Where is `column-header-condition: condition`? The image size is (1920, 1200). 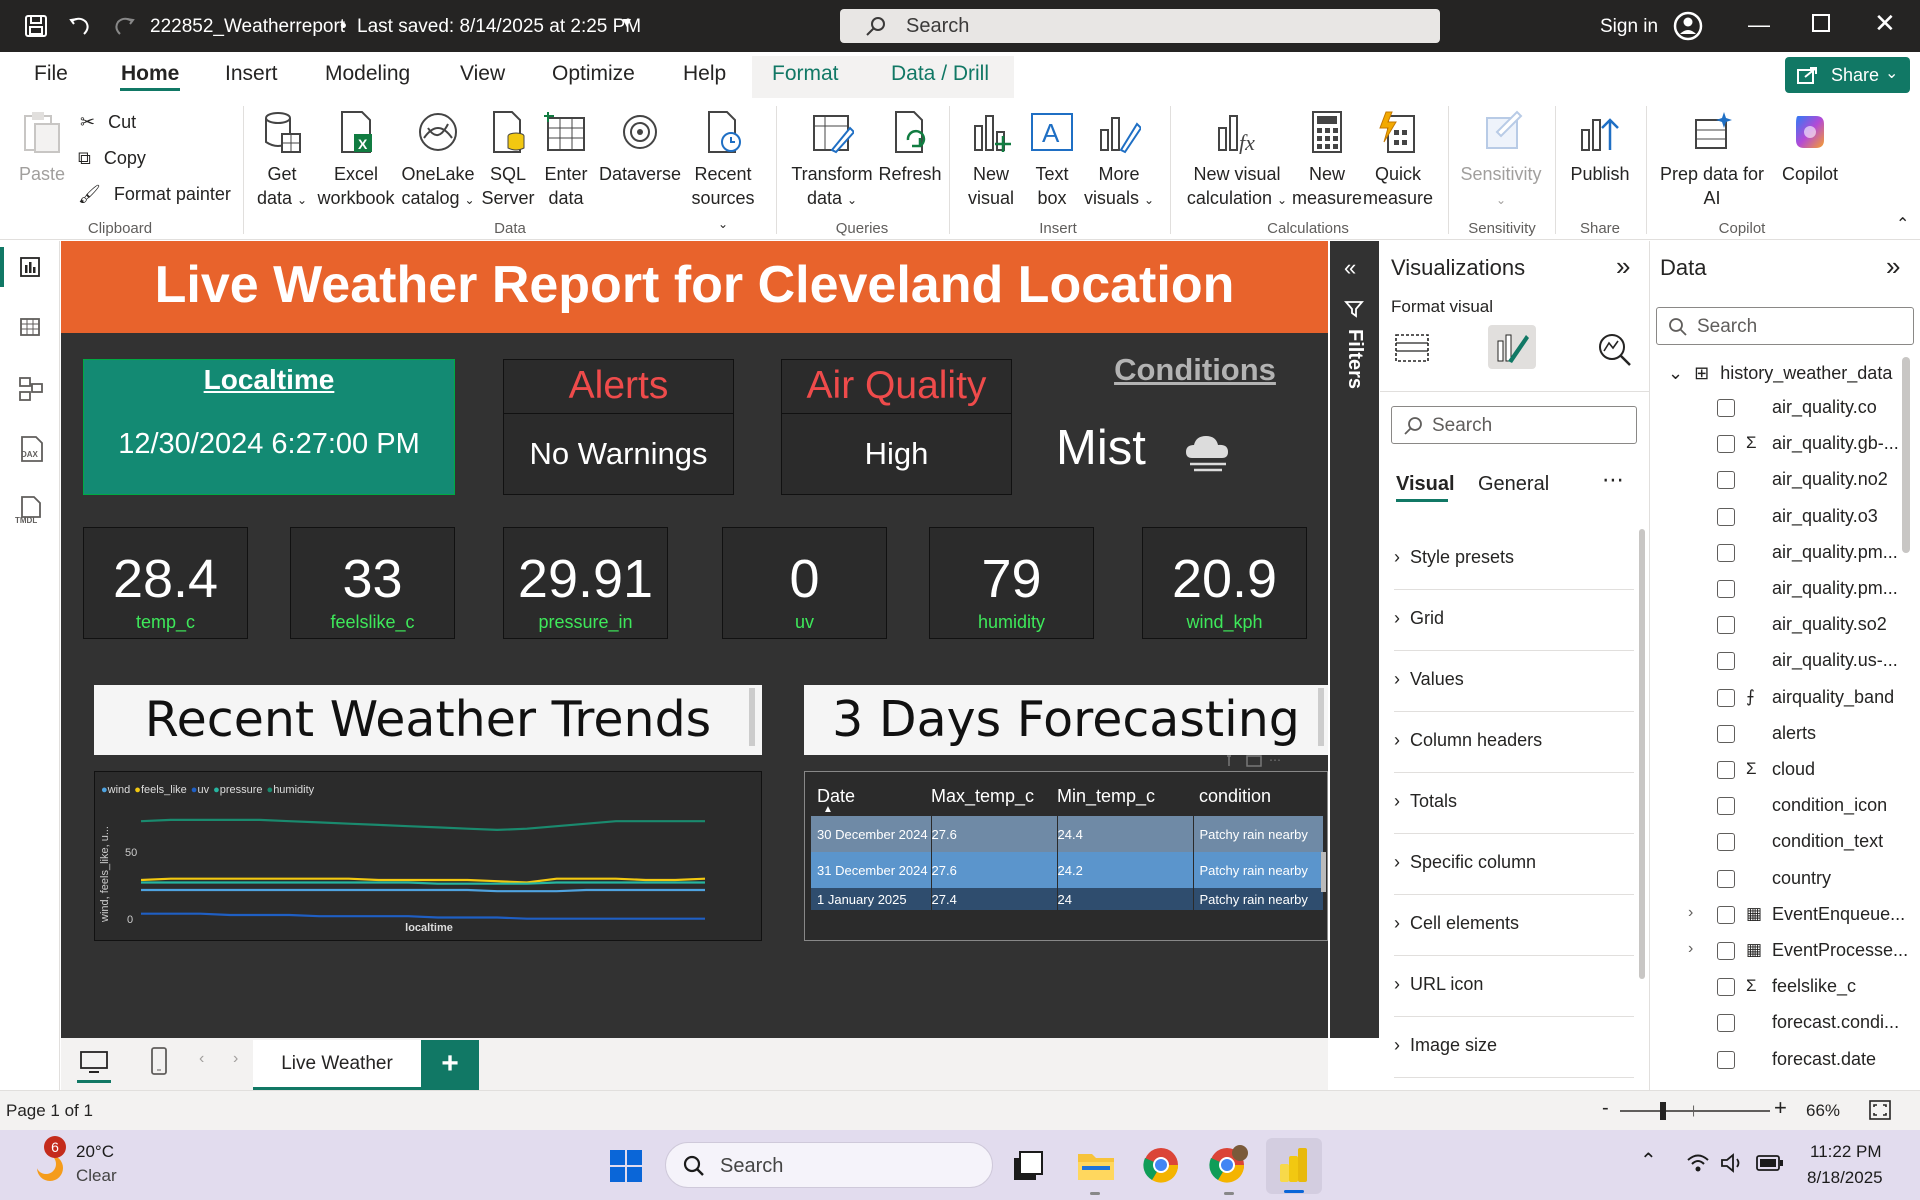 column-header-condition: condition is located at coordinates (1235, 795).